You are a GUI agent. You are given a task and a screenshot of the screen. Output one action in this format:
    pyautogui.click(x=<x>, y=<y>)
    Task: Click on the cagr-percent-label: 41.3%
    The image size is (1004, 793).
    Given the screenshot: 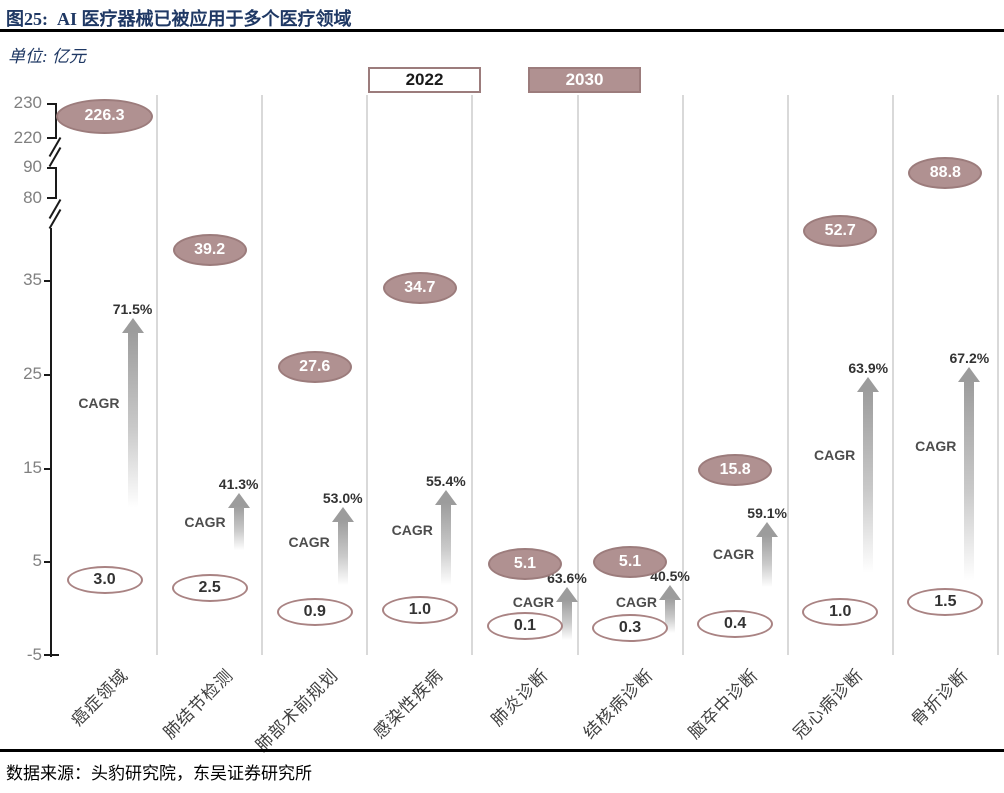 What is the action you would take?
    pyautogui.click(x=238, y=484)
    